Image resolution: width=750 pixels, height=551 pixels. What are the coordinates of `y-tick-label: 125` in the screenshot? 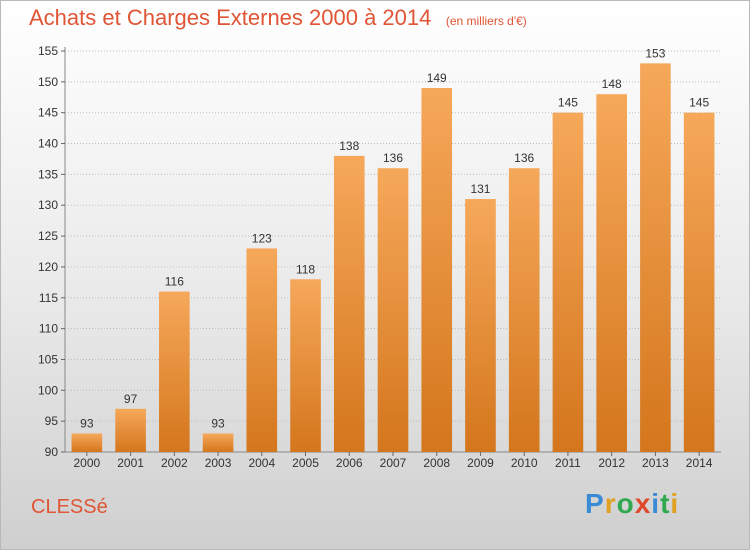 It's located at (48, 236).